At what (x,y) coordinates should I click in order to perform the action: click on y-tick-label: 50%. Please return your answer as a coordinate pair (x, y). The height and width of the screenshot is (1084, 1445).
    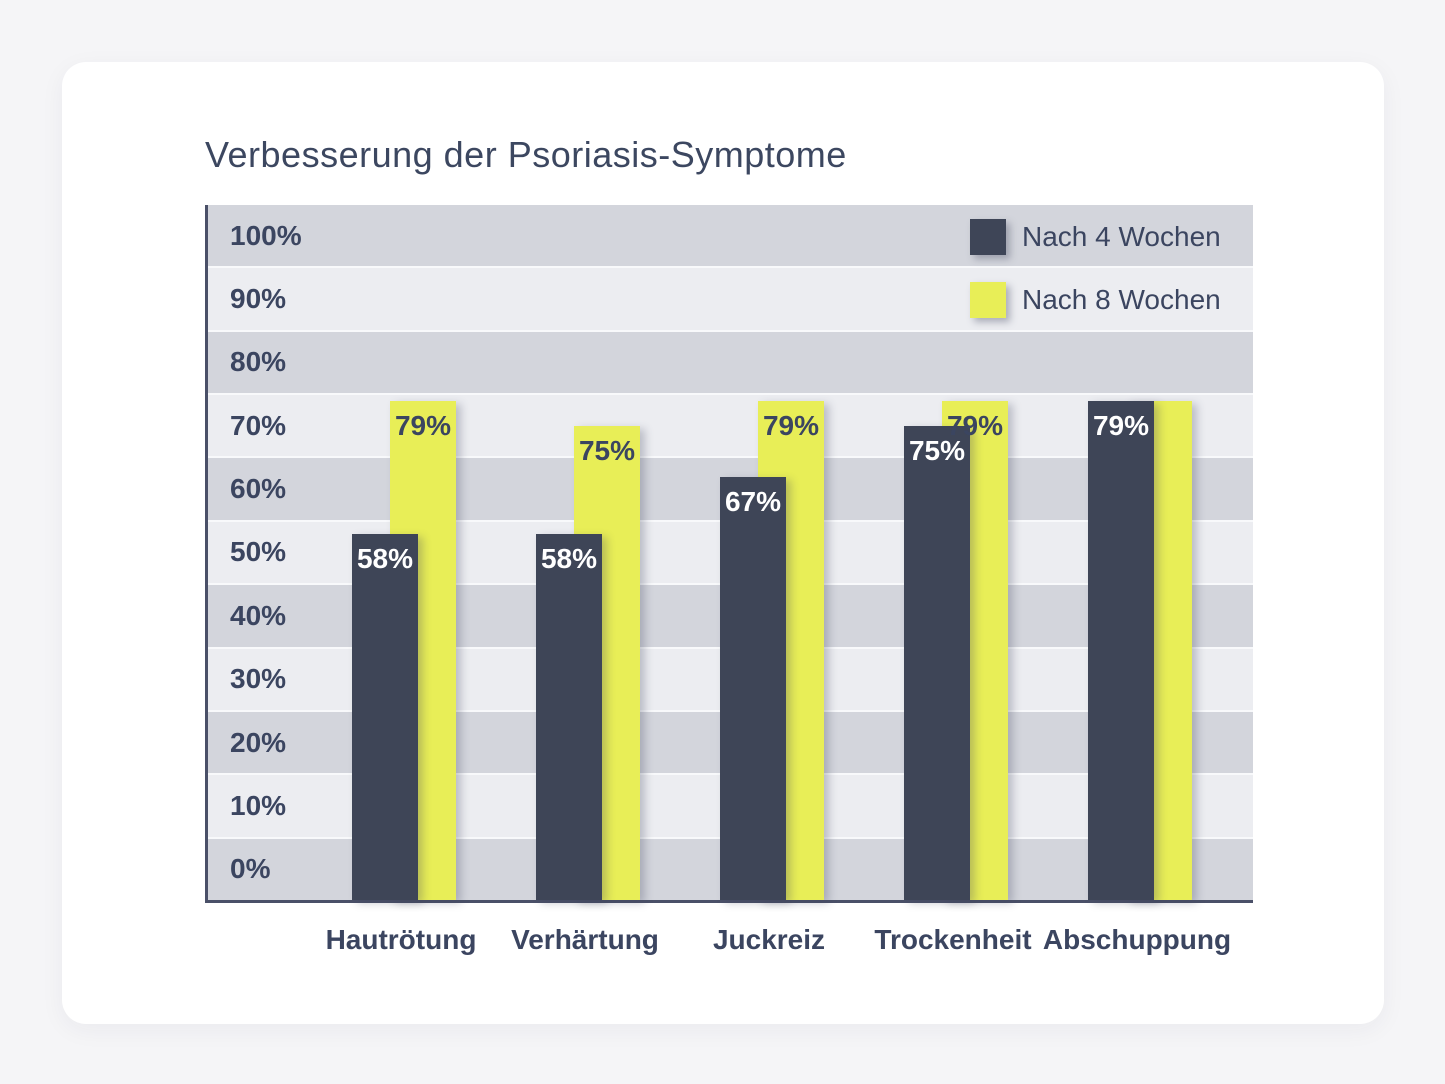
    Looking at the image, I should click on (258, 552).